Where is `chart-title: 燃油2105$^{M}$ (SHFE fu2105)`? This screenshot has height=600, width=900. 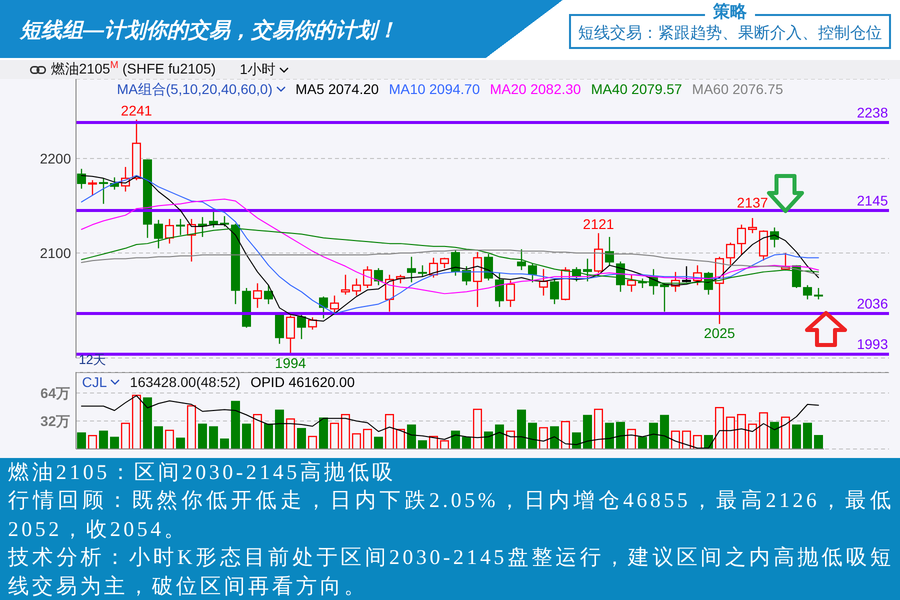 chart-title: 燃油2105$^{M}$ (SHFE fu2105) is located at coordinates (133, 69).